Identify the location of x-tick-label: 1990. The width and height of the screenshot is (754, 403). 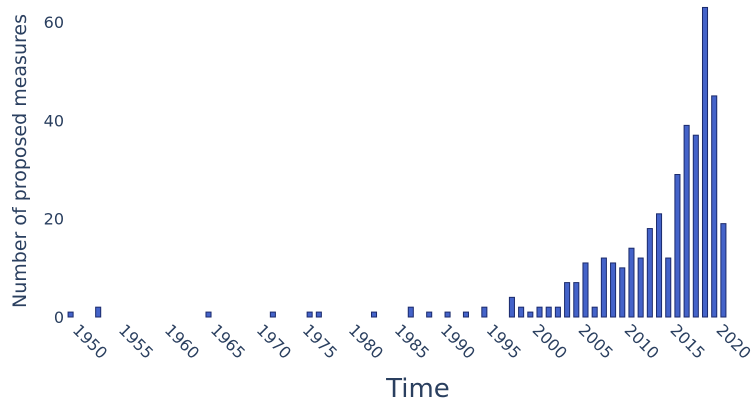
(458, 341).